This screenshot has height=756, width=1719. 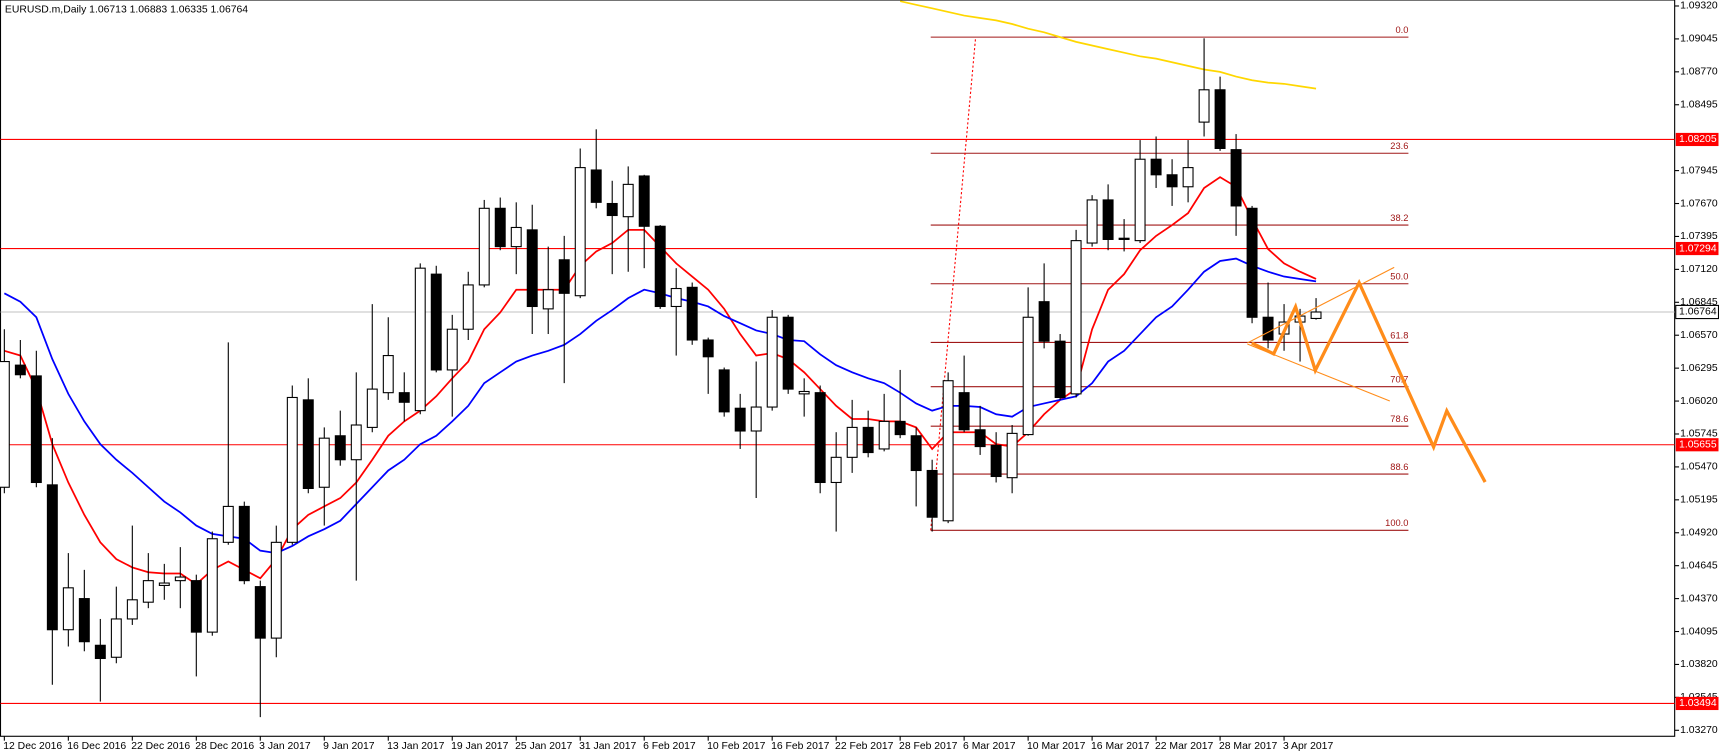 I want to click on fibo-label: 61.8, so click(x=1399, y=335).